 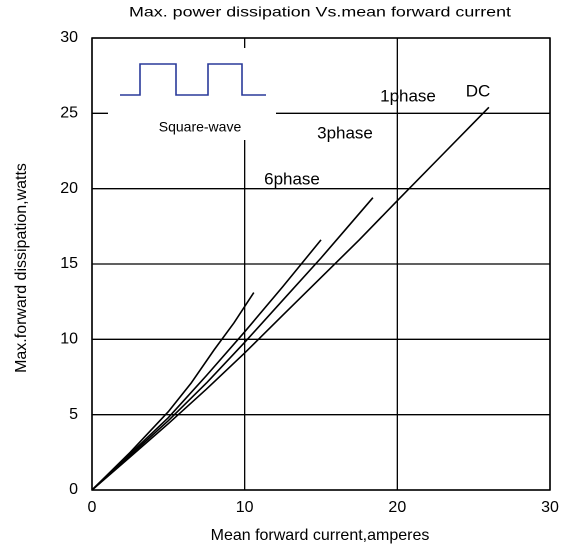 I want to click on x-tick-label: 20, so click(x=397, y=507).